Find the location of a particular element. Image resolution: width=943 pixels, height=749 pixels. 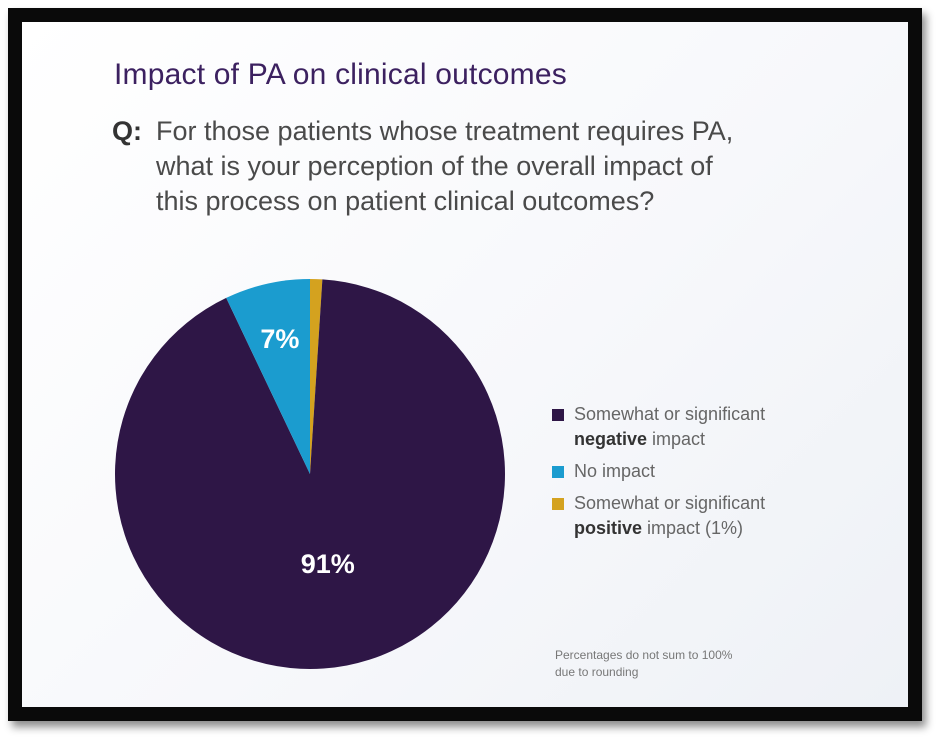

legend-emphasis-negative: negative is located at coordinates (611, 439).